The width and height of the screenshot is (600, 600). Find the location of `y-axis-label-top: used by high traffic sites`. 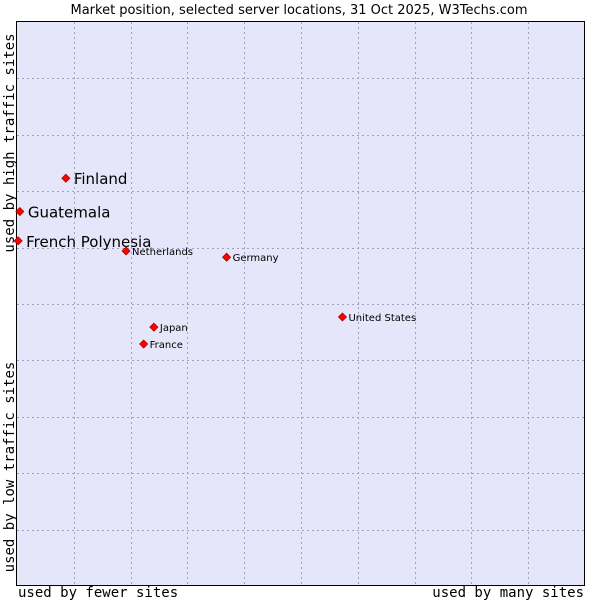

y-axis-label-top: used by high traffic sites is located at coordinates (10, 142).